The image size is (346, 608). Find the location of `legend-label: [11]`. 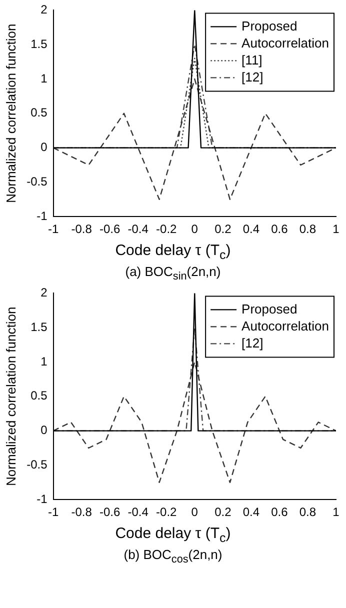

legend-label: [11] is located at coordinates (252, 60).